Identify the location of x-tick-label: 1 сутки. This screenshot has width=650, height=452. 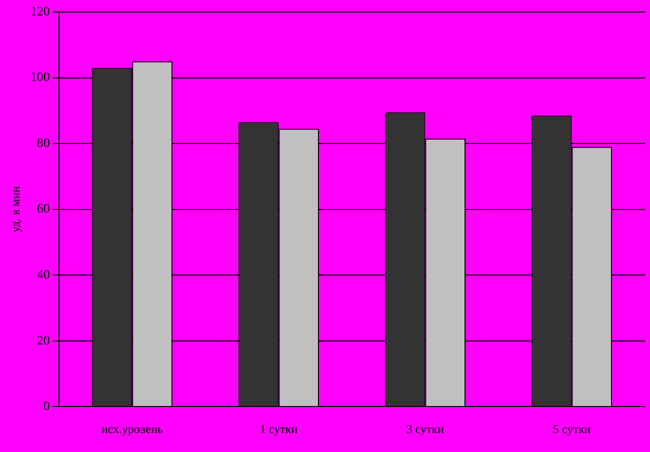
(279, 429).